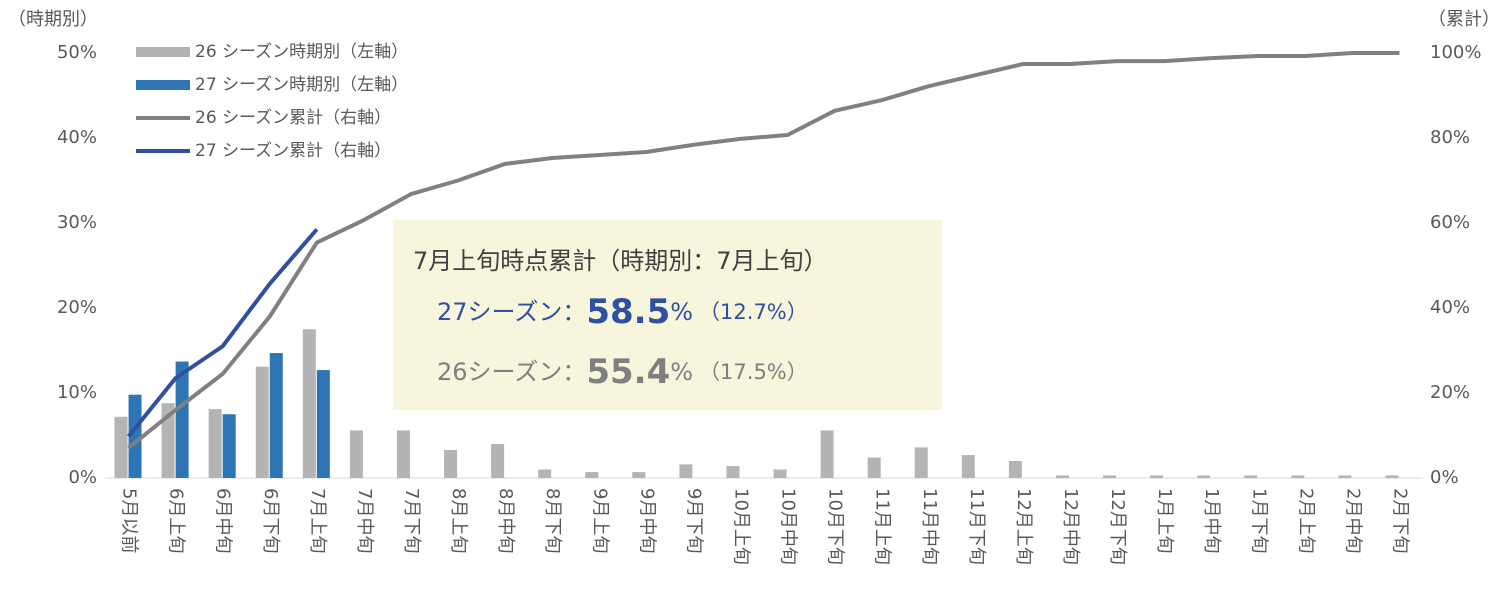  I want to click on x-tick-label: 7月中旬, so click(364, 520).